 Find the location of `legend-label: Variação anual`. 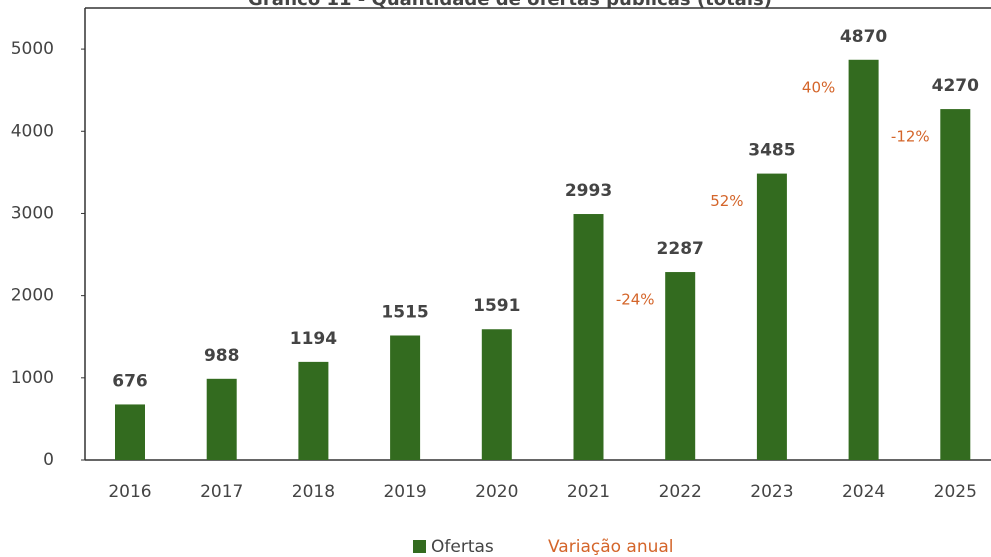

legend-label: Variação anual is located at coordinates (611, 547).